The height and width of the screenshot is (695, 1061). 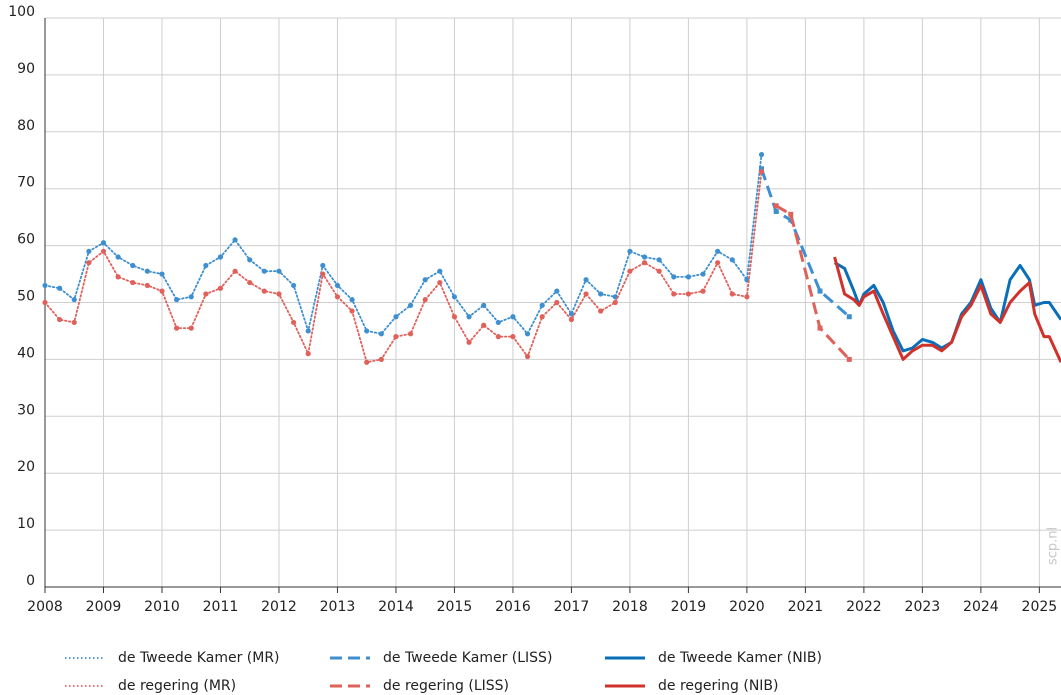 What do you see at coordinates (279, 607) in the screenshot?
I see `x-tick-label: 2012` at bounding box center [279, 607].